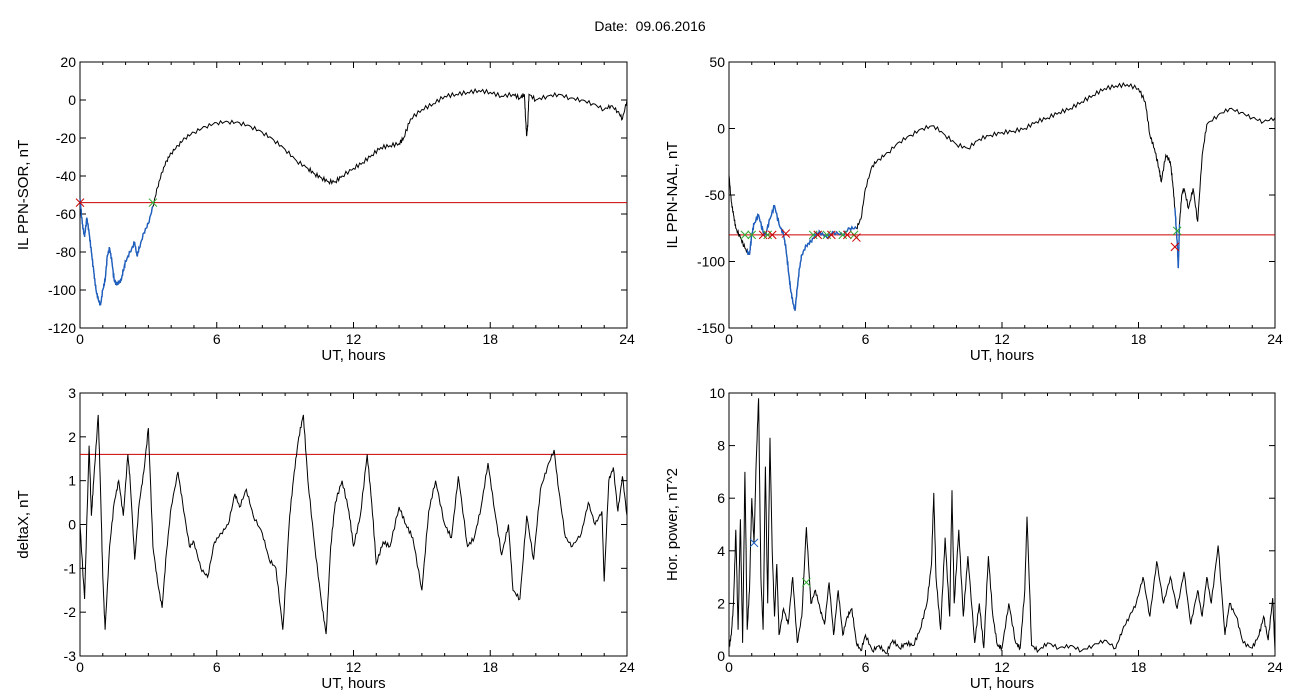 Image resolution: width=1300 pixels, height=700 pixels. I want to click on y-tick-label: 4, so click(721, 551).